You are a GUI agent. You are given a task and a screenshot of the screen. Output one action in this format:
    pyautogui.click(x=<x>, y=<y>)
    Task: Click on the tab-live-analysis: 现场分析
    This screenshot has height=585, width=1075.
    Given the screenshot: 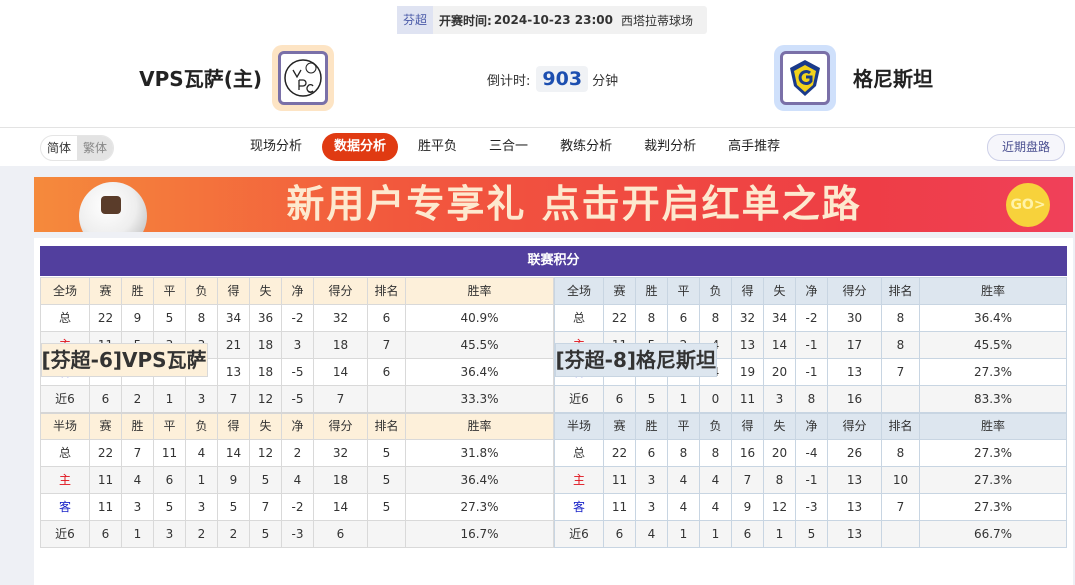 What is the action you would take?
    pyautogui.click(x=276, y=146)
    